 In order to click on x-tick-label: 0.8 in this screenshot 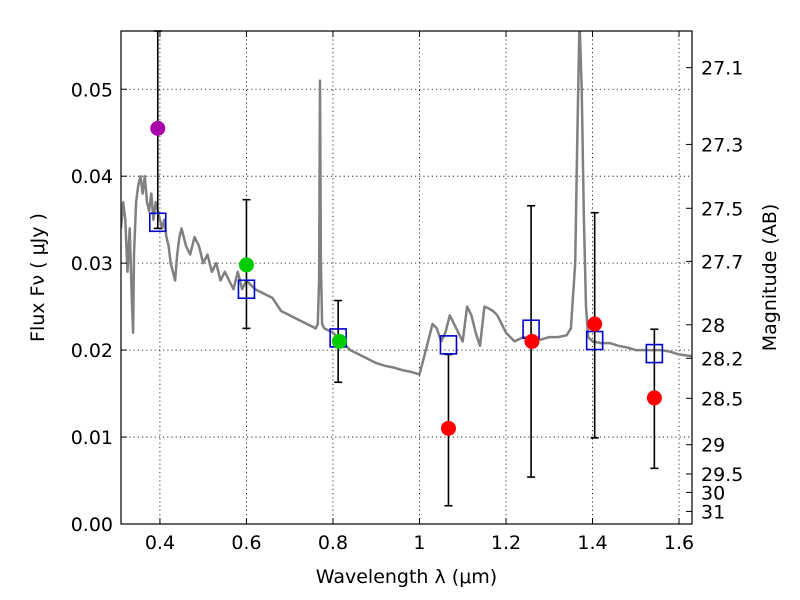, I will do `click(333, 543)`.